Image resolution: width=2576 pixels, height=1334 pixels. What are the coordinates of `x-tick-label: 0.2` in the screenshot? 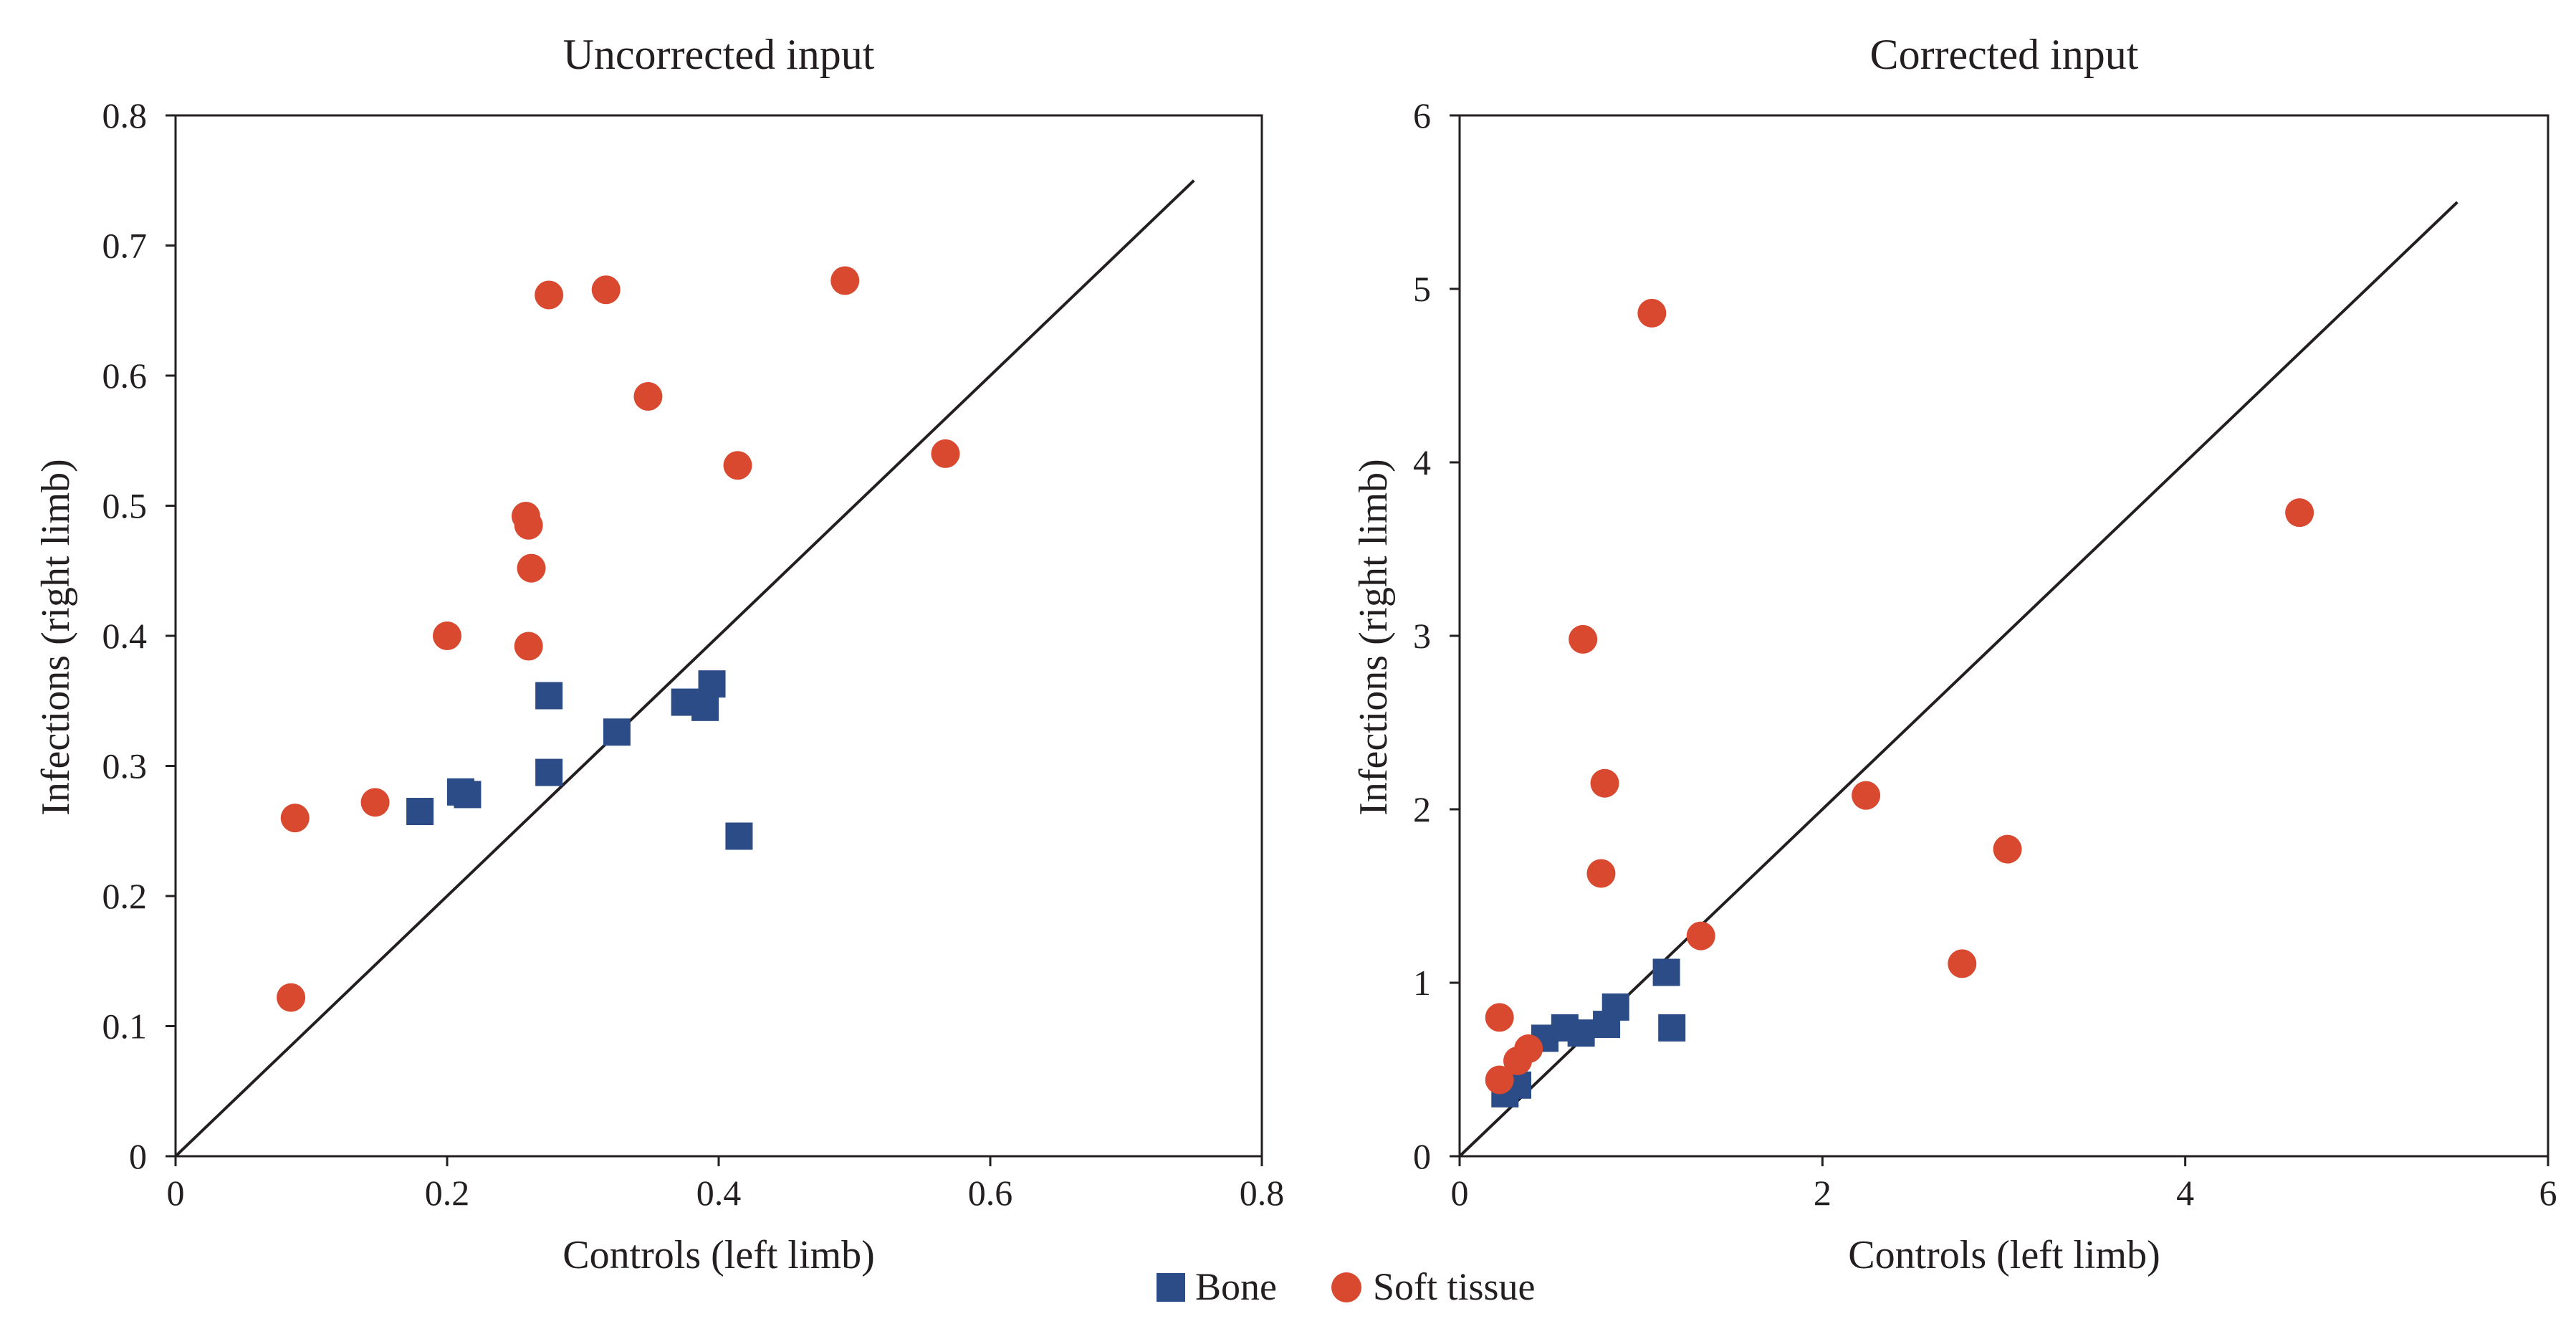 It's located at (447, 1193).